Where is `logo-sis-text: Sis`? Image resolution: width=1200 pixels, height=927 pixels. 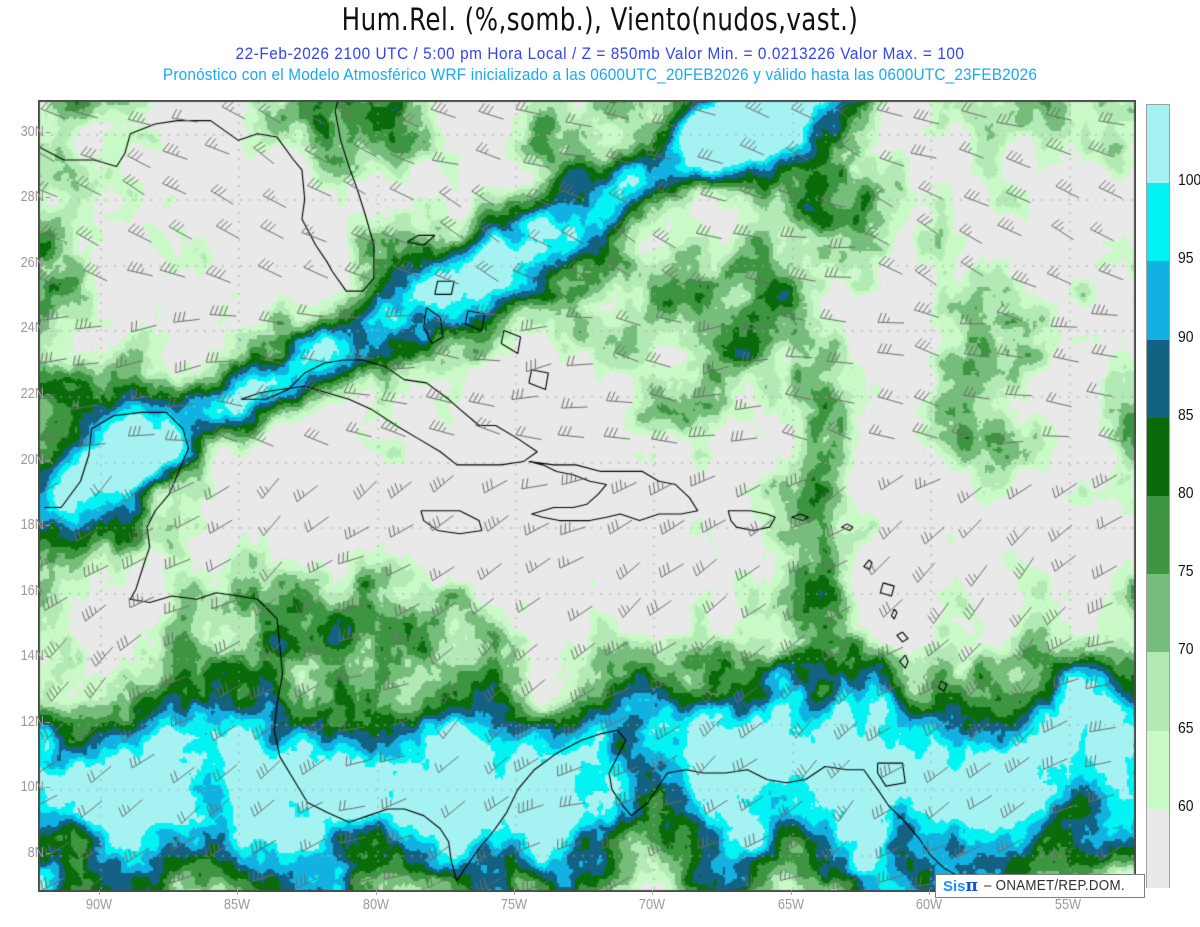
logo-sis-text: Sis is located at coordinates (954, 886).